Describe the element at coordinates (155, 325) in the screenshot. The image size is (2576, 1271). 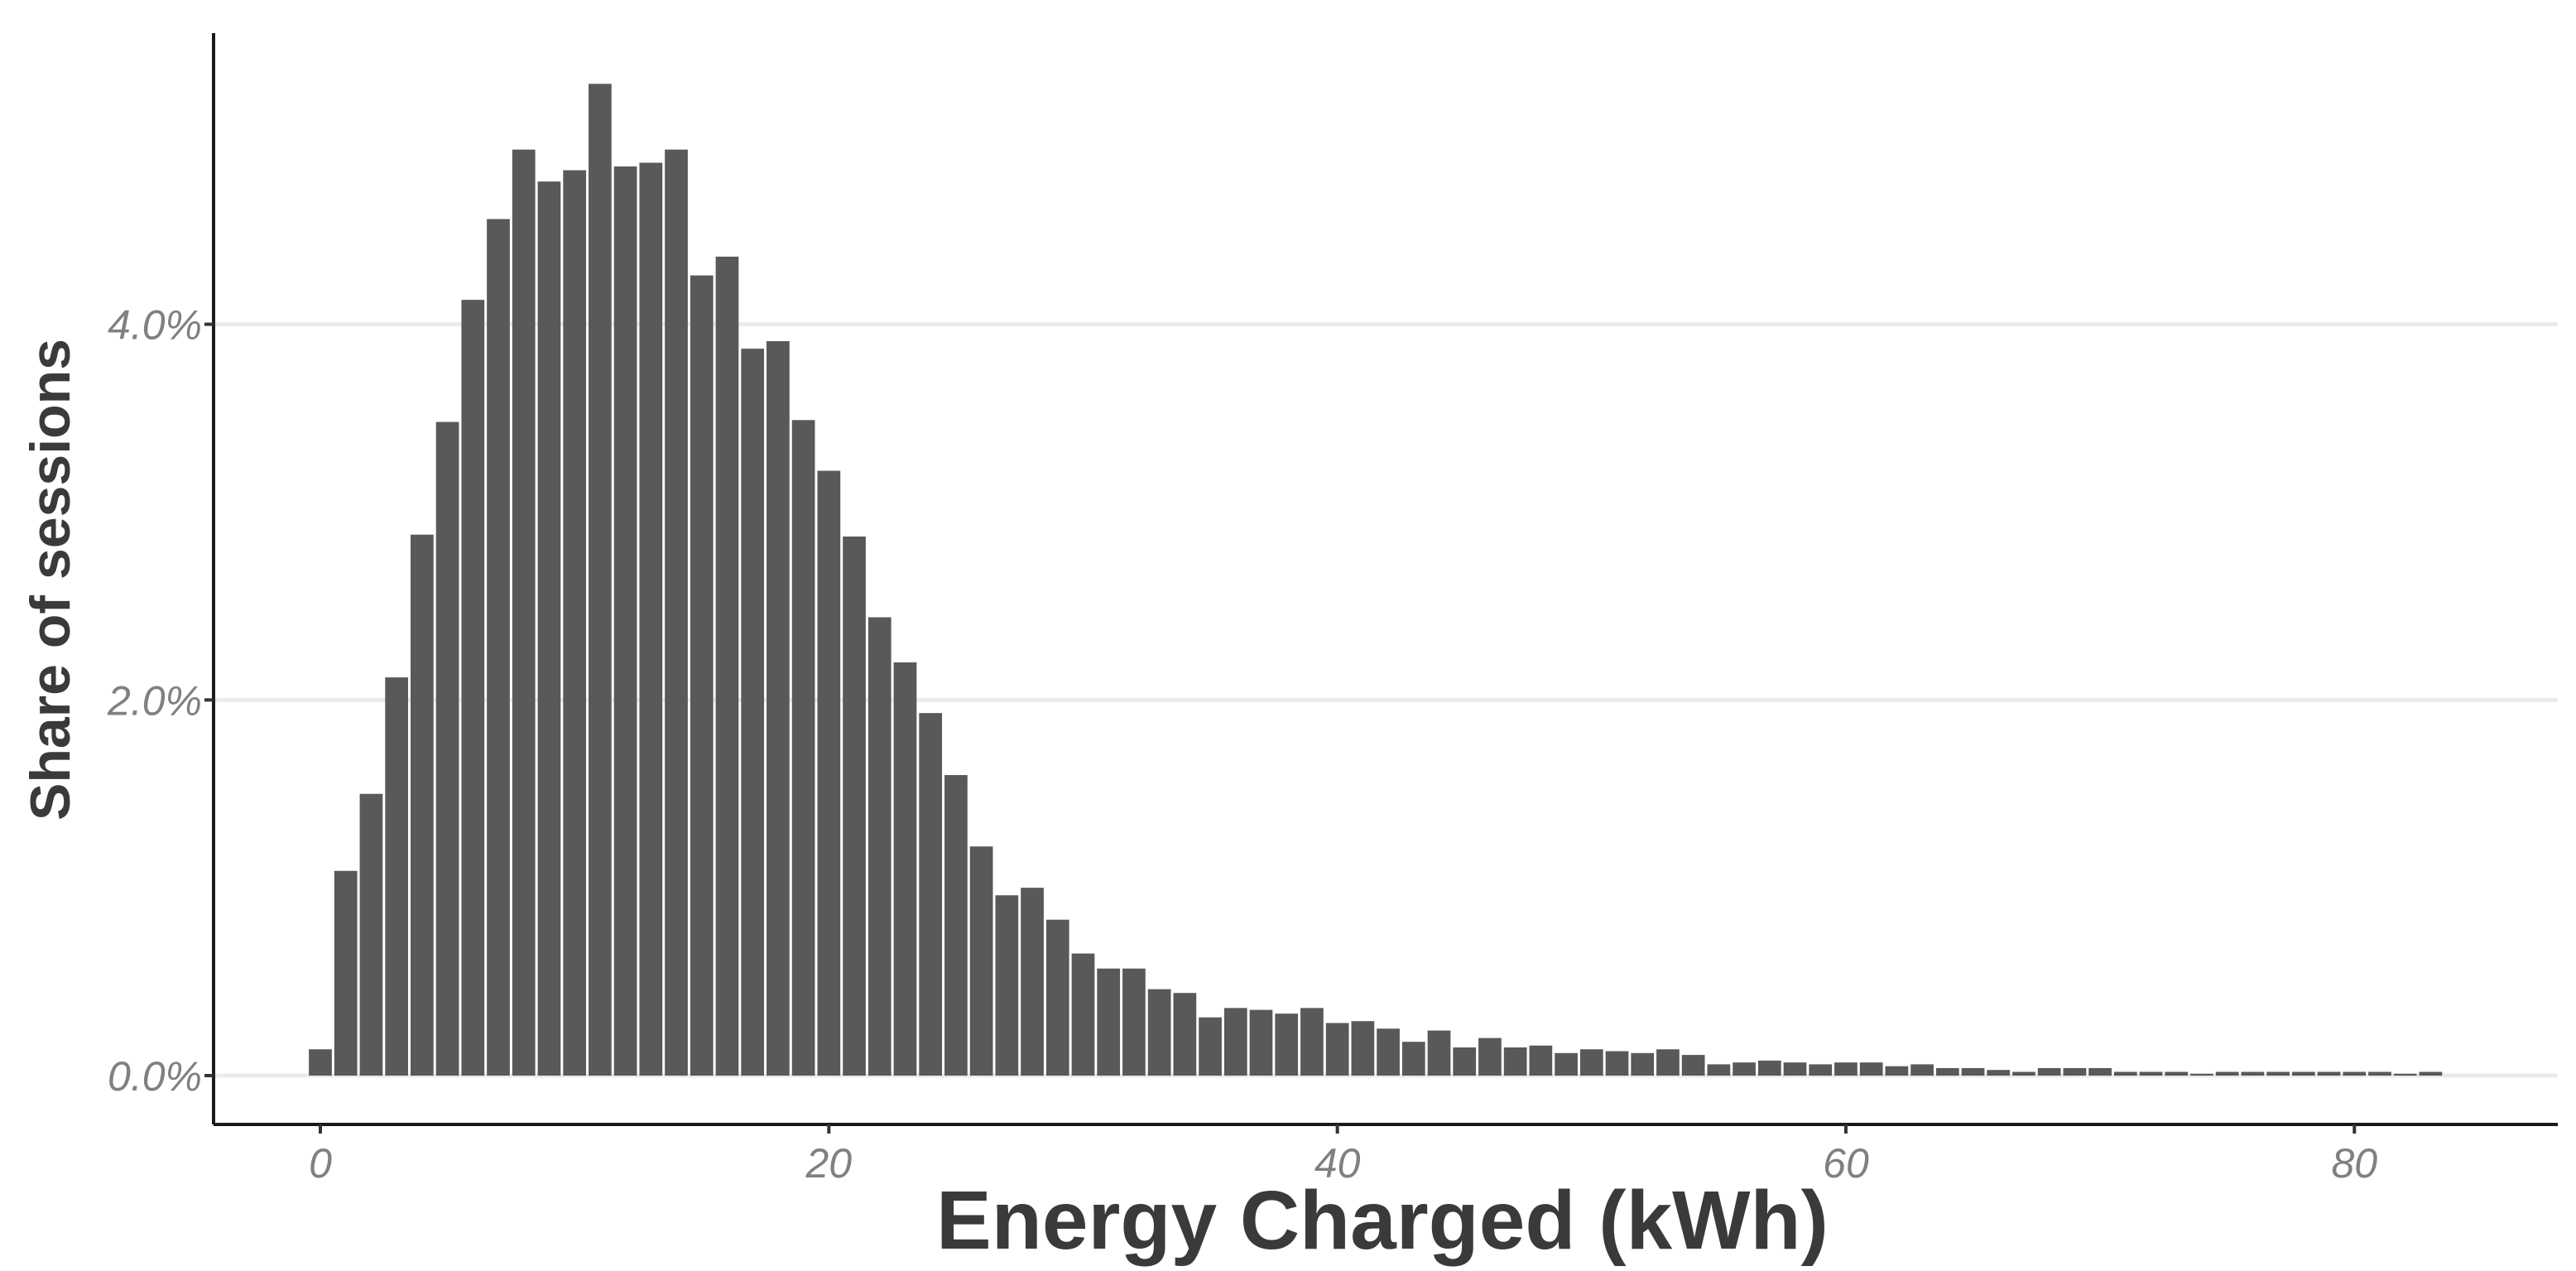
I see `y-tick-label: 4.0%` at that location.